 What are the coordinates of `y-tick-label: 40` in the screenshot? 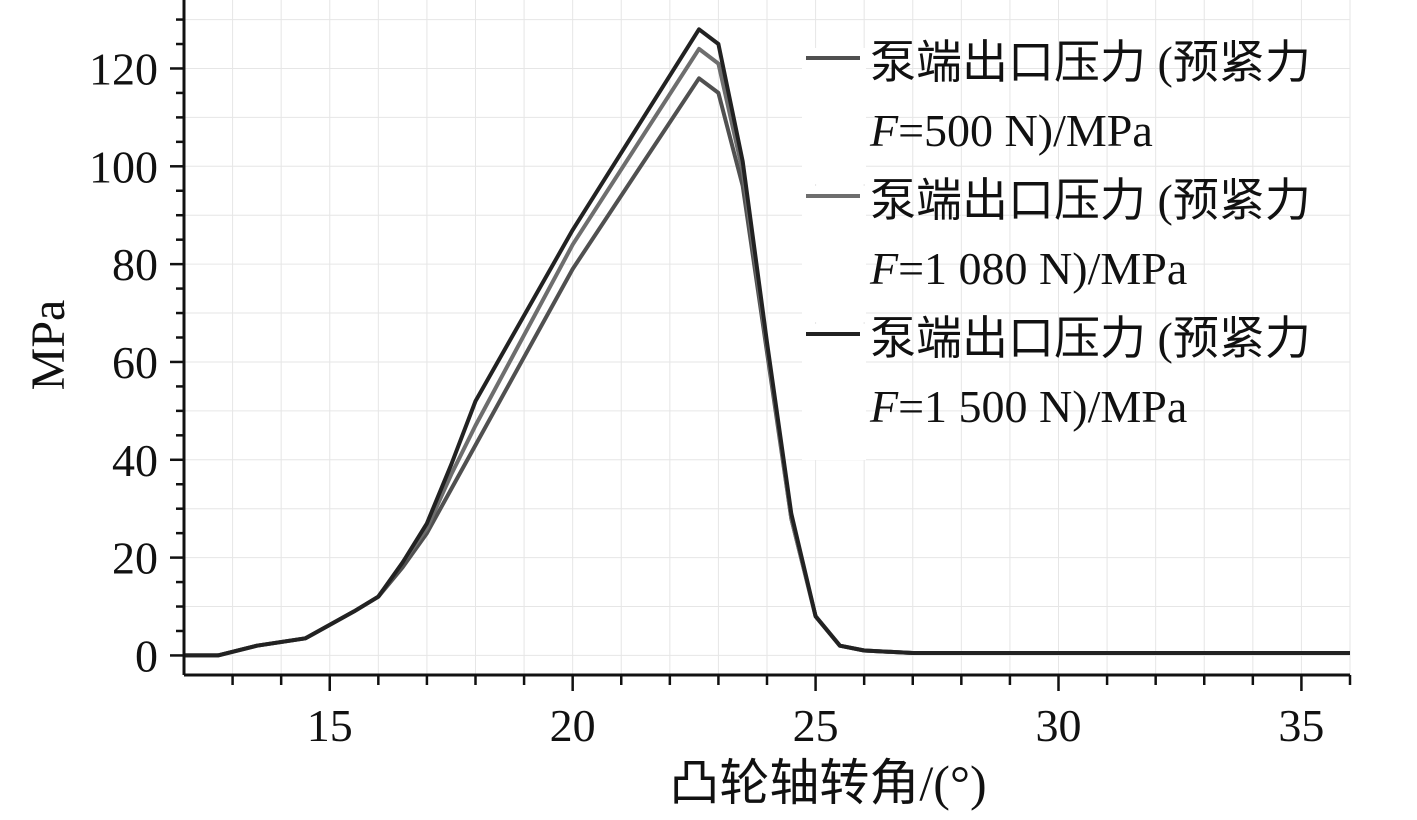 It's located at (135, 460).